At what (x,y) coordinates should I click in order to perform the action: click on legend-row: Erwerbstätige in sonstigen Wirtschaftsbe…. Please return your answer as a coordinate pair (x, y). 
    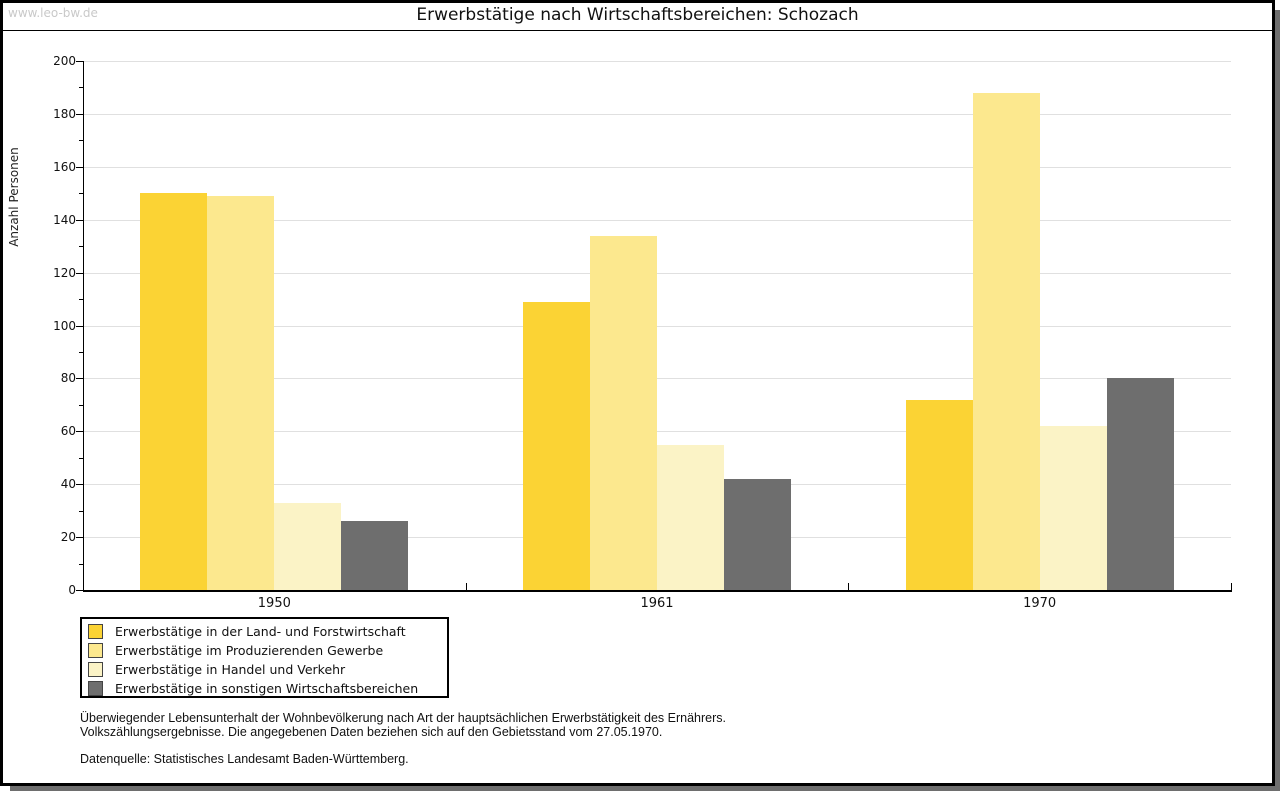
    Looking at the image, I should click on (267, 688).